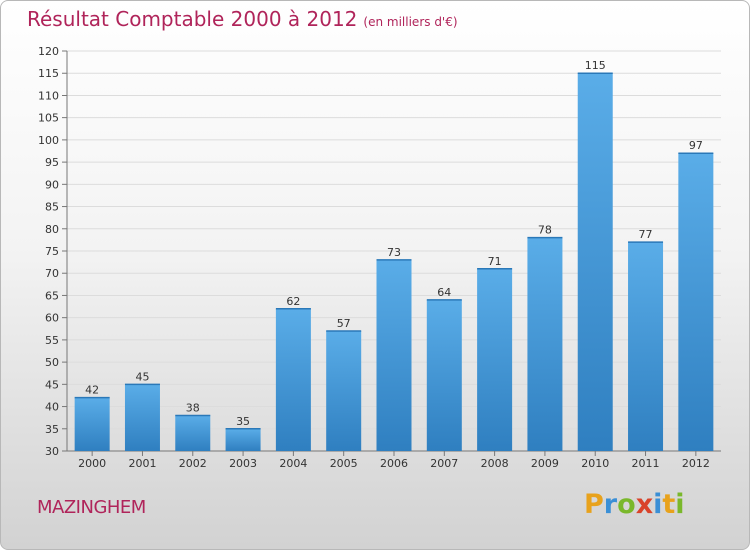  Describe the element at coordinates (394, 463) in the screenshot. I see `x-tick-label: 2006` at that location.